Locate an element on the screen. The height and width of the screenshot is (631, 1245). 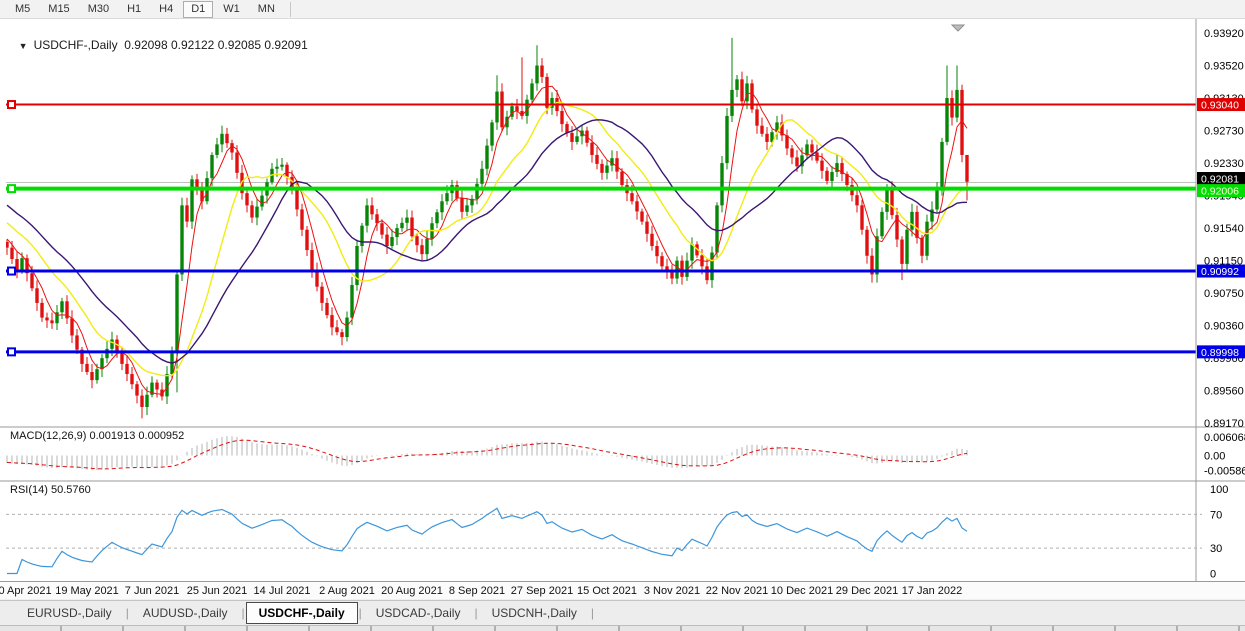
date-tick-label: 14 Jul 2021 is located at coordinates (282, 591).